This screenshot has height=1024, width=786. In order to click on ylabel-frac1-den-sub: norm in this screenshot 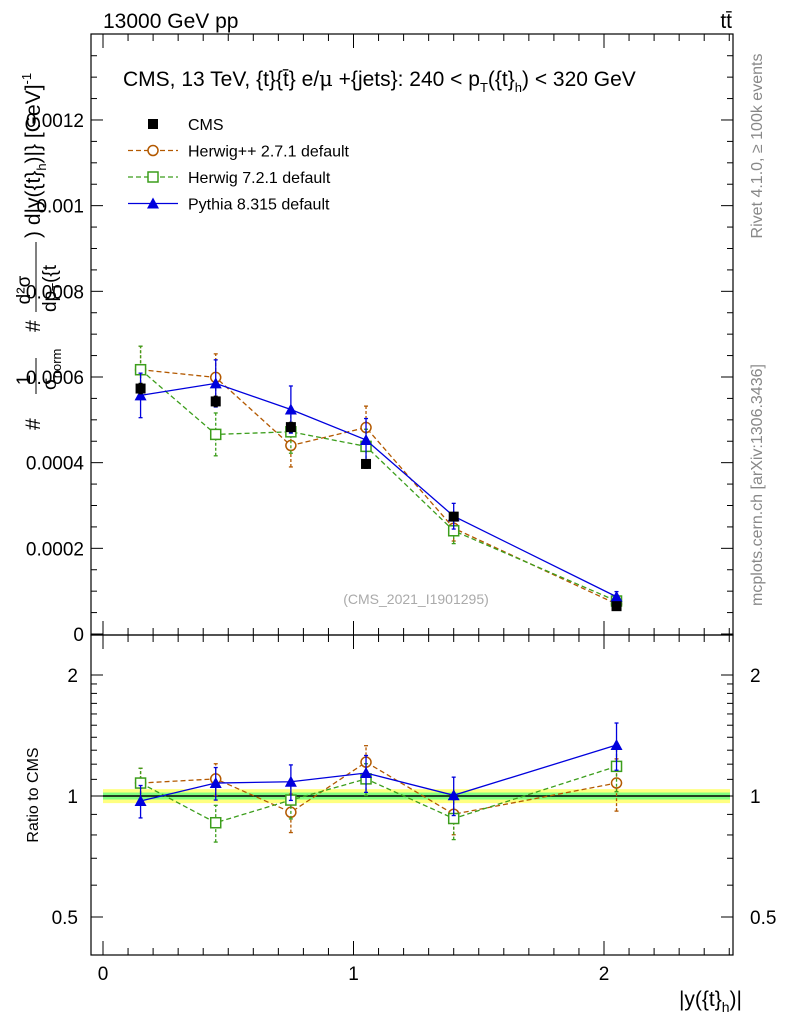, I will do `click(56, 364)`.